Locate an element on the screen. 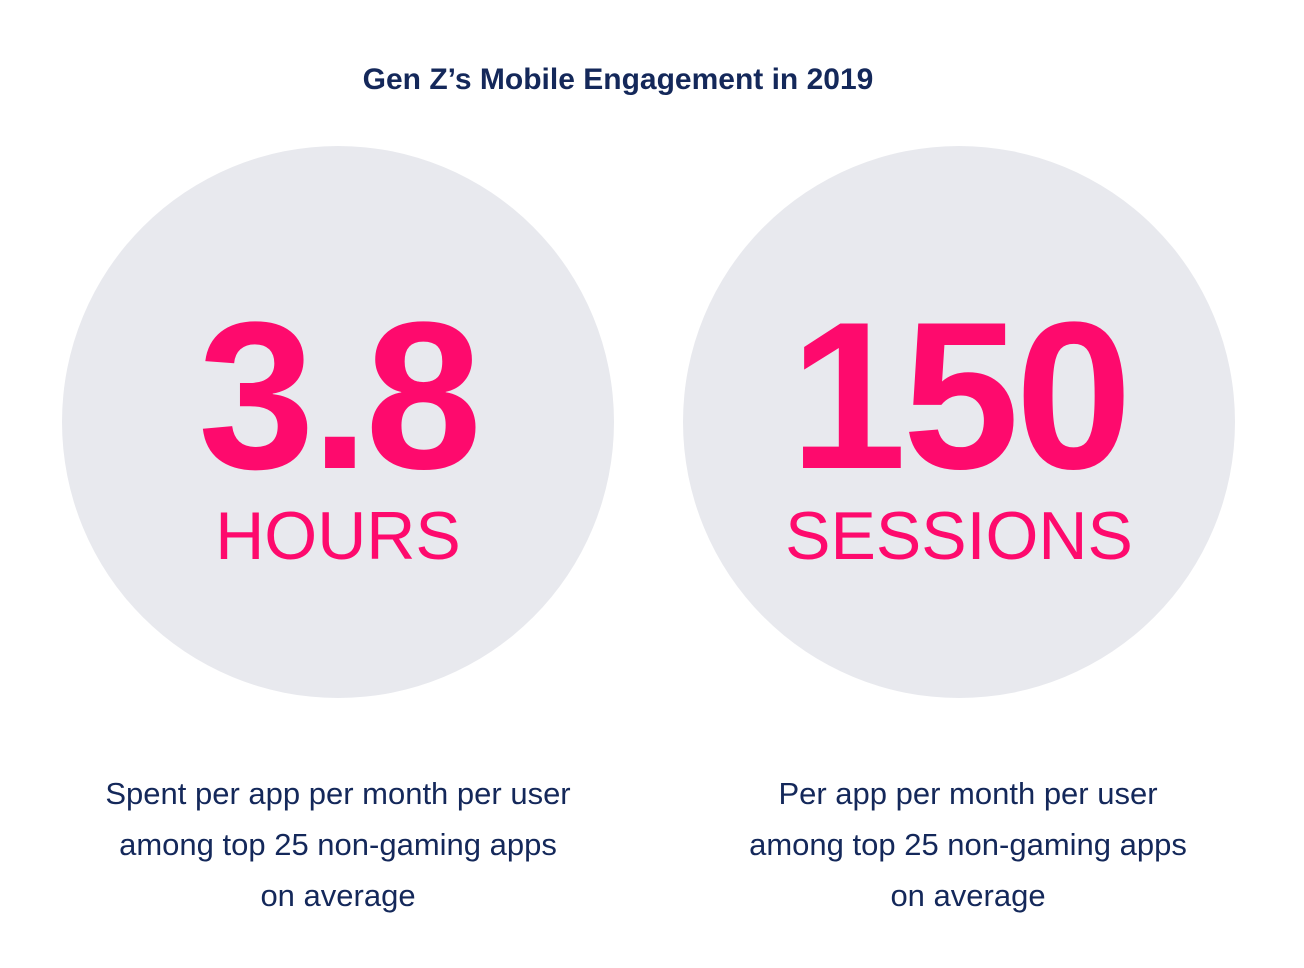 The image size is (1304, 968). stat-value-sessions: 150 is located at coordinates (960, 395).